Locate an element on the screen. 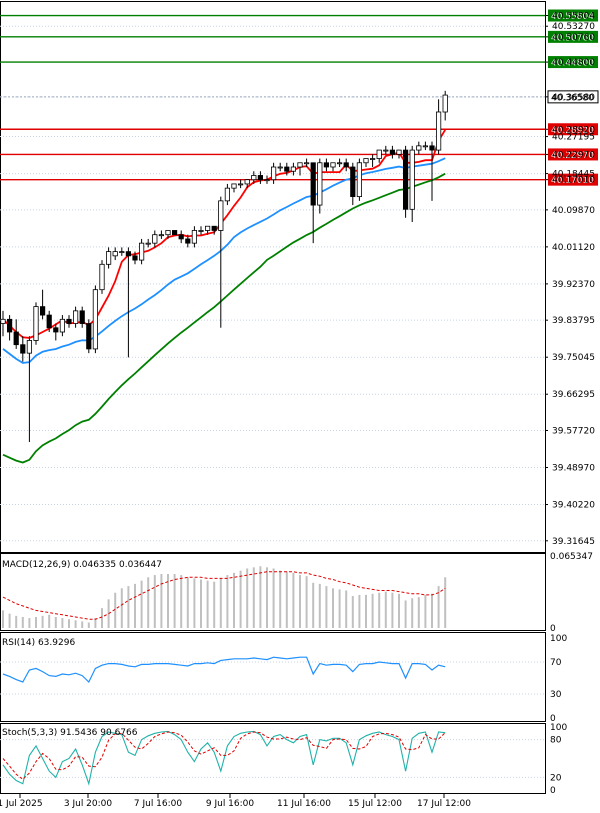 The height and width of the screenshot is (813, 600). price-tick-label: 40.17010 is located at coordinates (573, 181).